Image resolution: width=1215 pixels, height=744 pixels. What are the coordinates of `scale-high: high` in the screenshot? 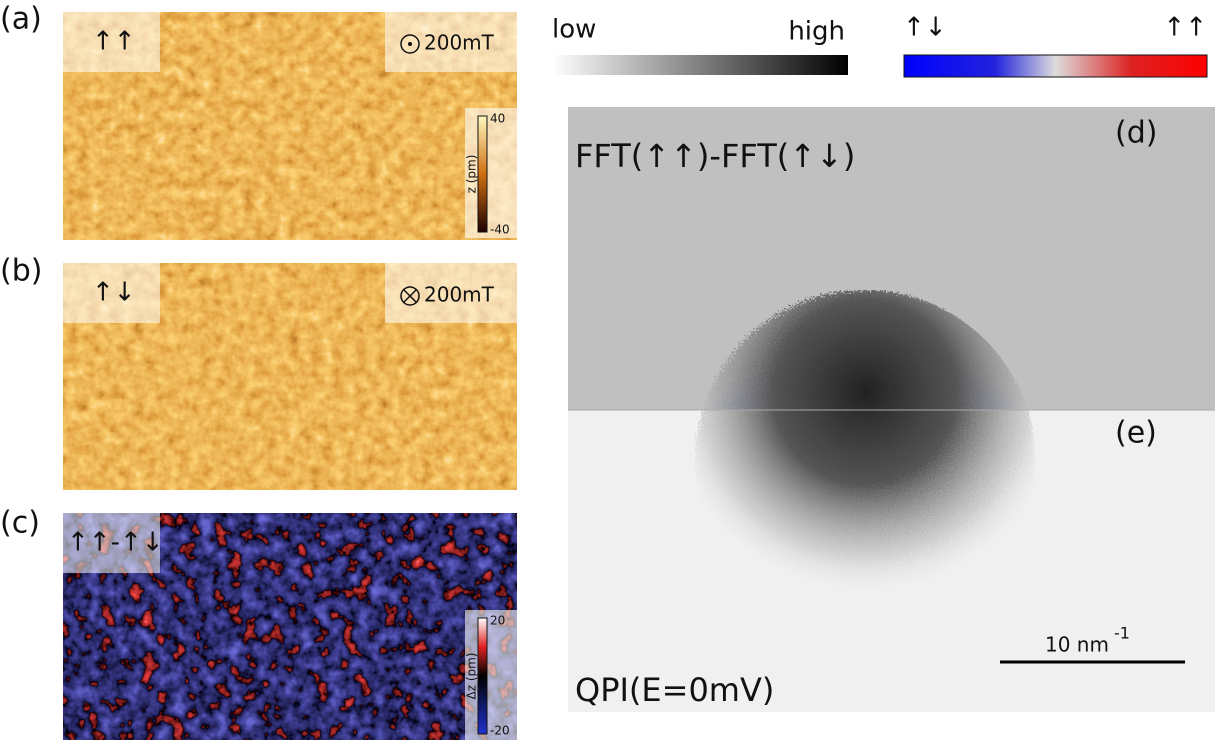 It's located at (816, 32).